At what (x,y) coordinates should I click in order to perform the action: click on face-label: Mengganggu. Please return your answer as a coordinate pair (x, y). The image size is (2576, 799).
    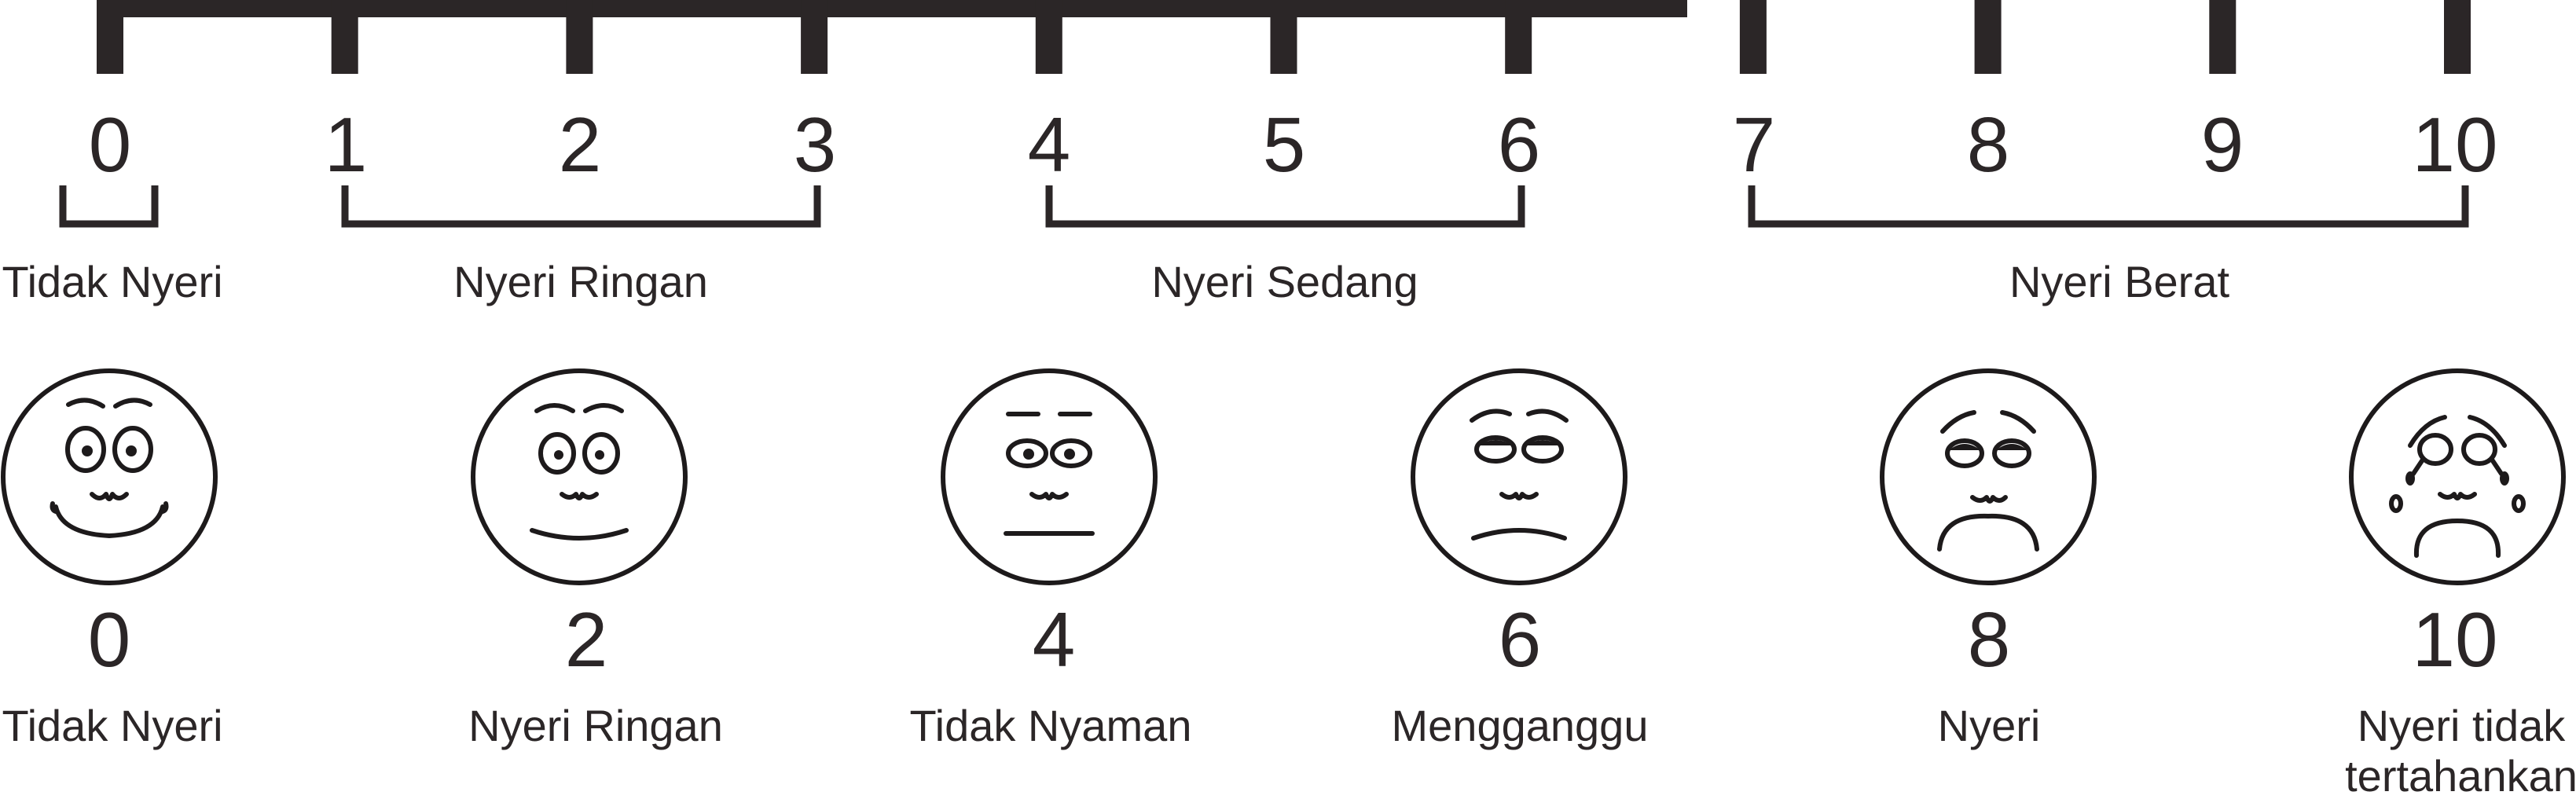
    Looking at the image, I should click on (1520, 725).